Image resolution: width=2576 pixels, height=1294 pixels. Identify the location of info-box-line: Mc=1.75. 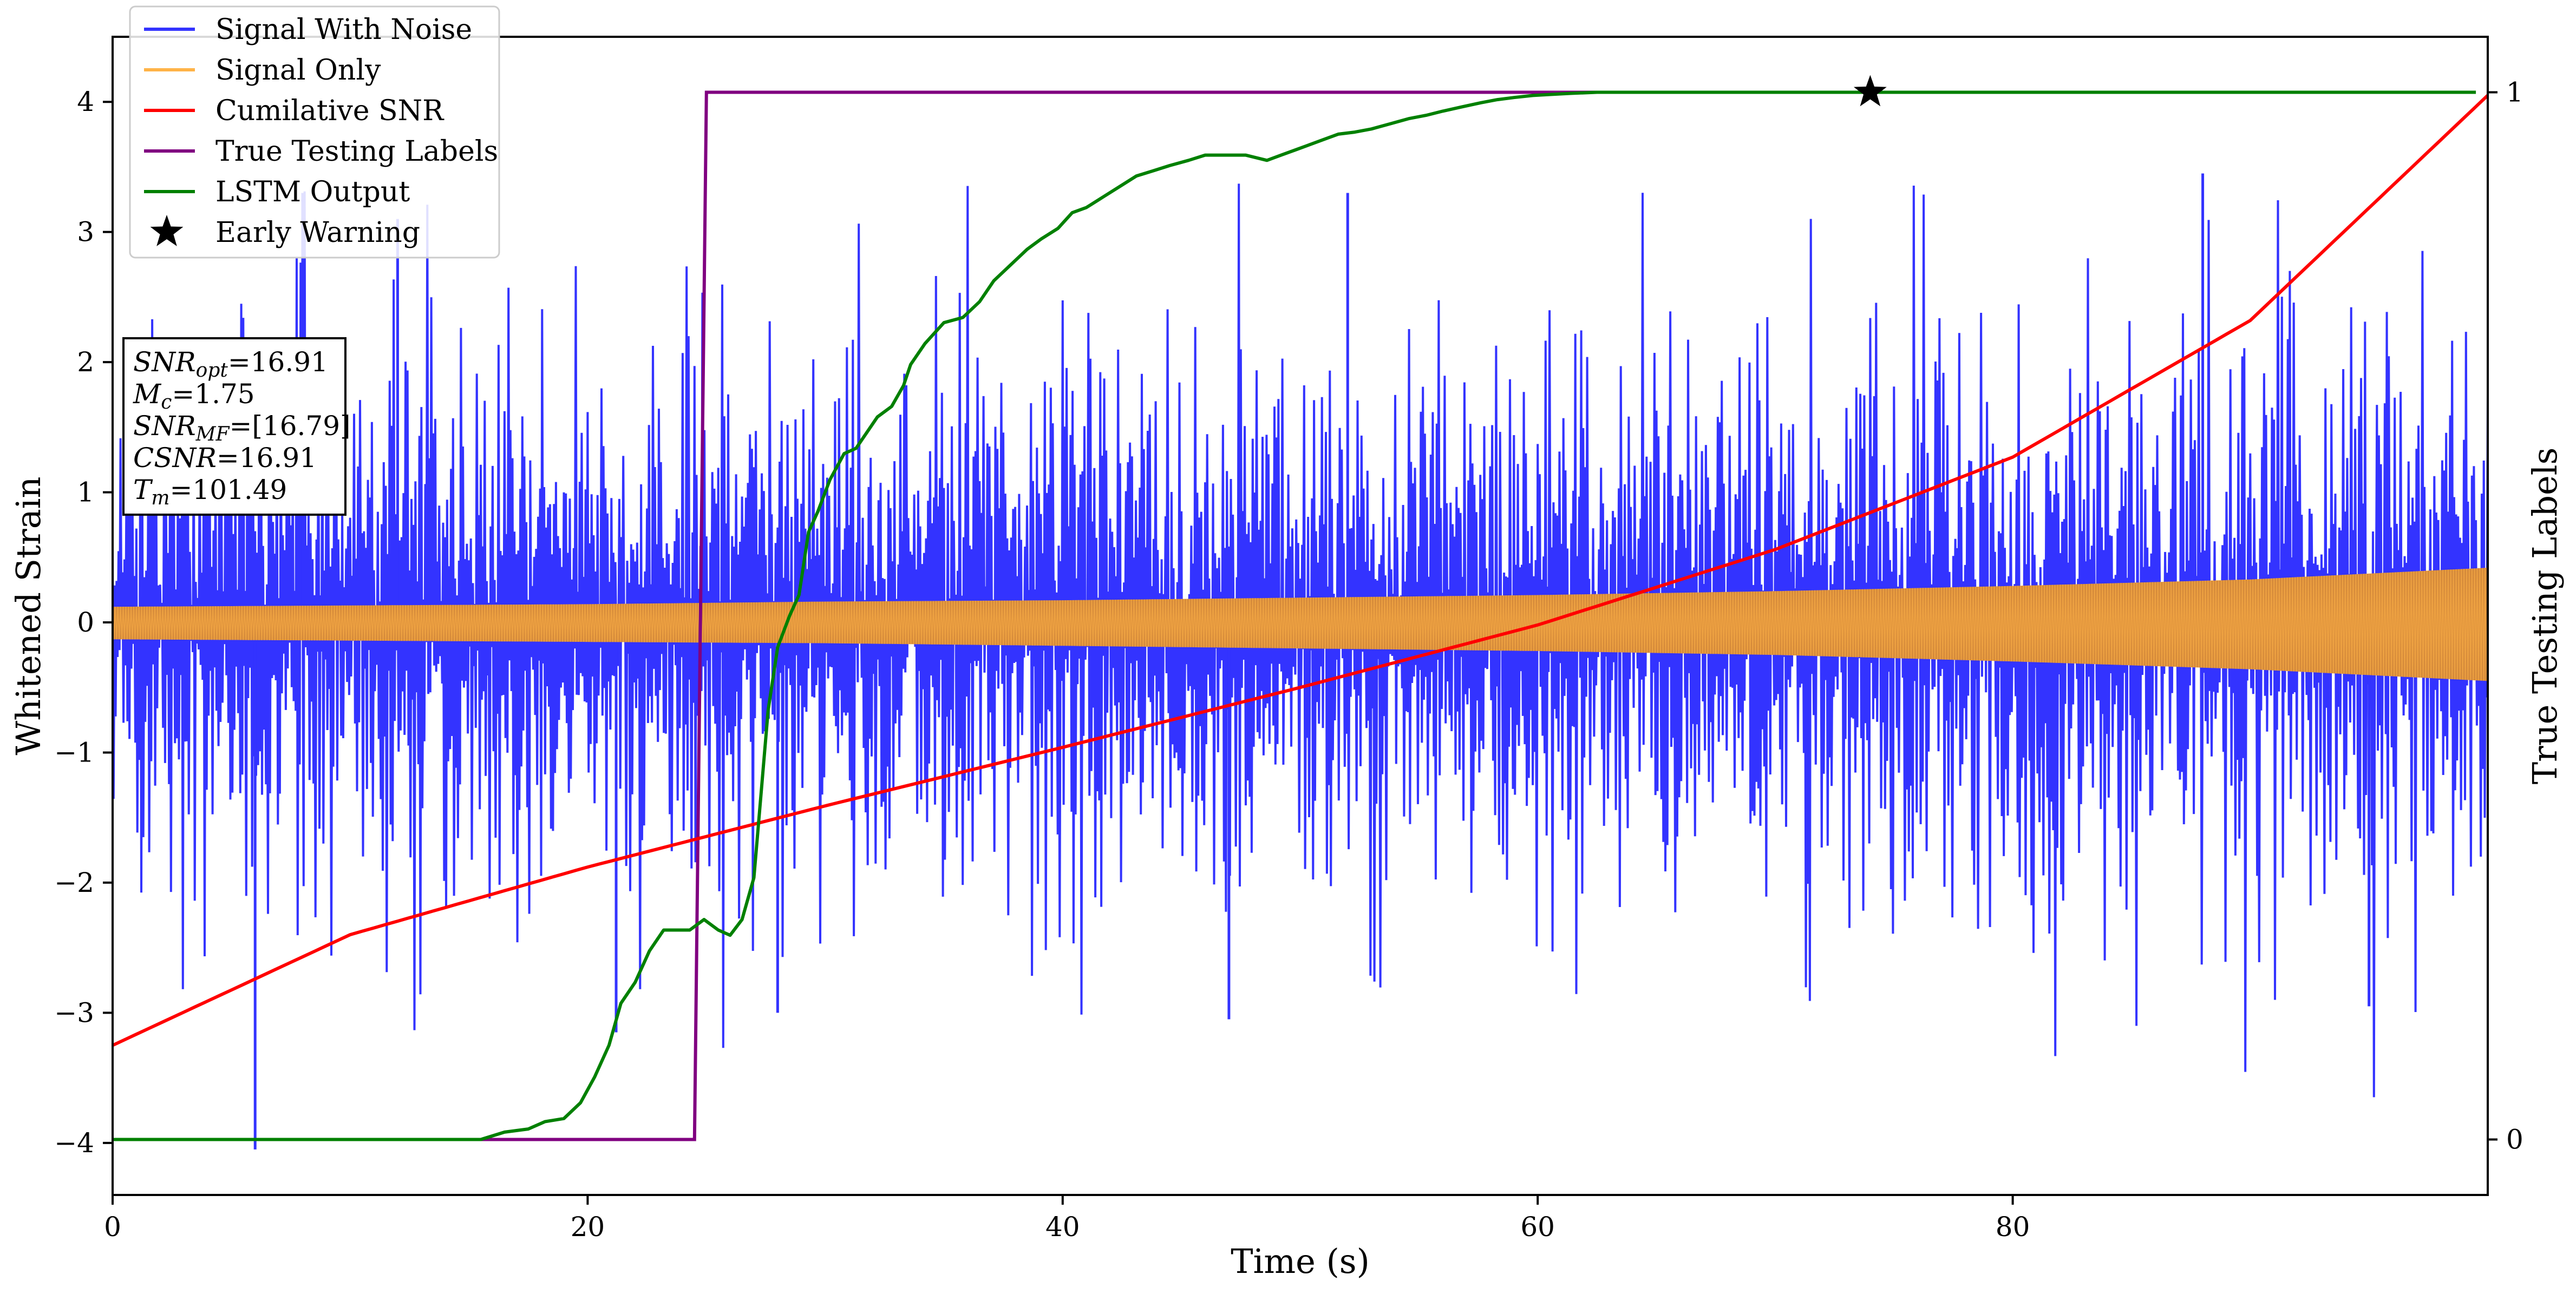
(194, 395).